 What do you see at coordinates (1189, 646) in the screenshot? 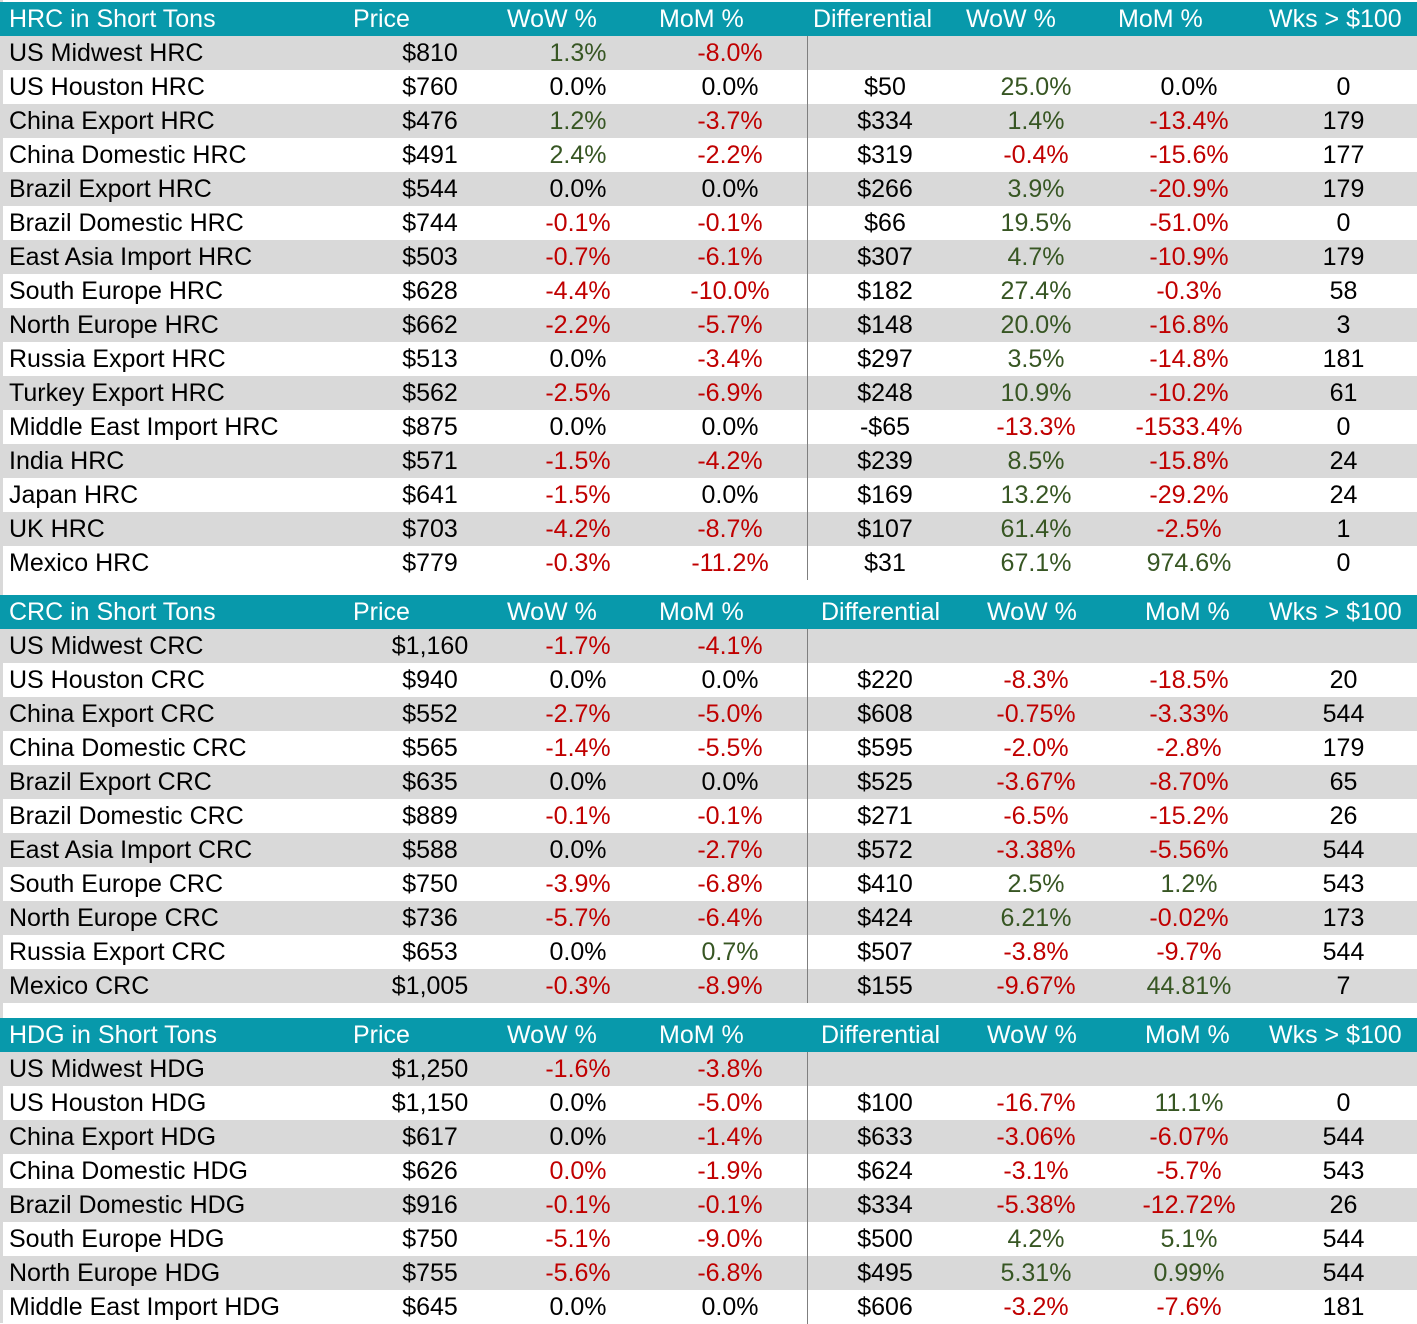
I see `row-diff-mom` at bounding box center [1189, 646].